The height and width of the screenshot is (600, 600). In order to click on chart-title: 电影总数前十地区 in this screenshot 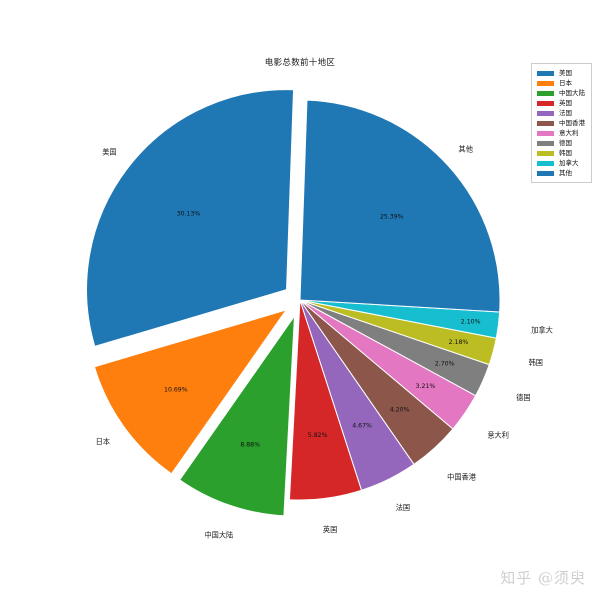, I will do `click(300, 63)`.